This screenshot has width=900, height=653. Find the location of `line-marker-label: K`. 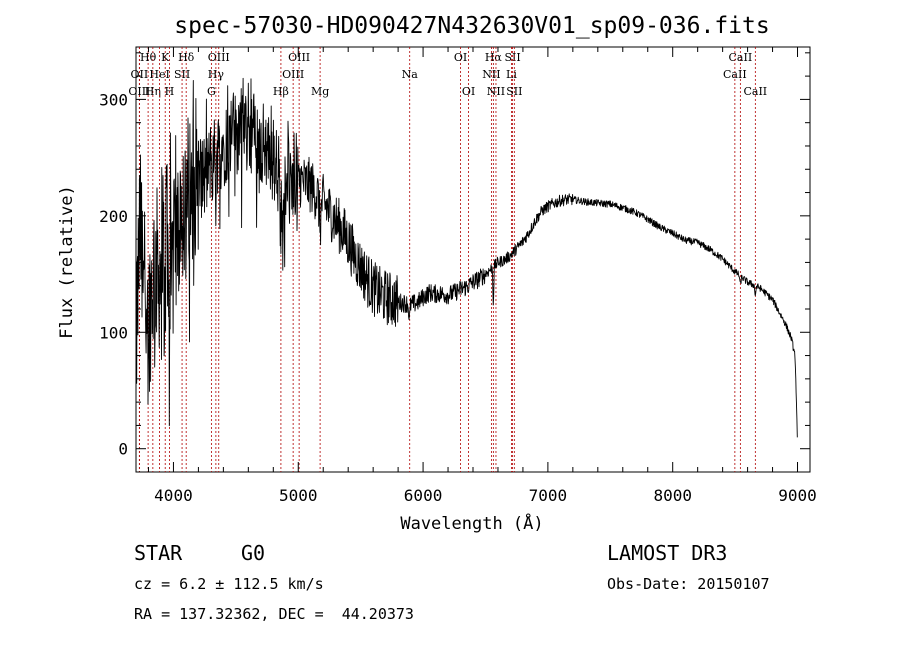

line-marker-label: K is located at coordinates (165, 57).